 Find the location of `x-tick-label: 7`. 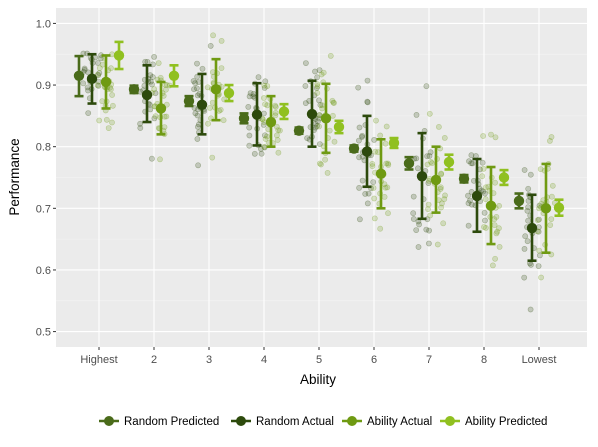

x-tick-label: 7 is located at coordinates (429, 360).